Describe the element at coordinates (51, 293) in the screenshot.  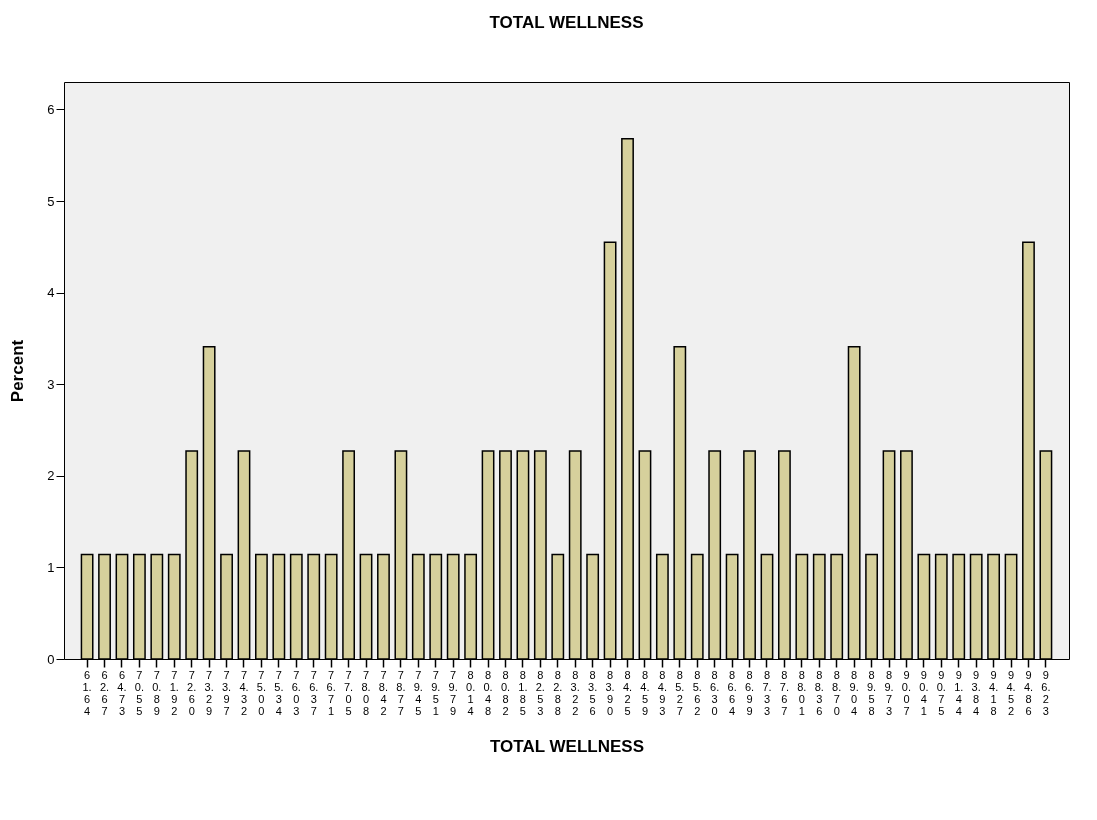
I see `y-tick-label: 4` at that location.